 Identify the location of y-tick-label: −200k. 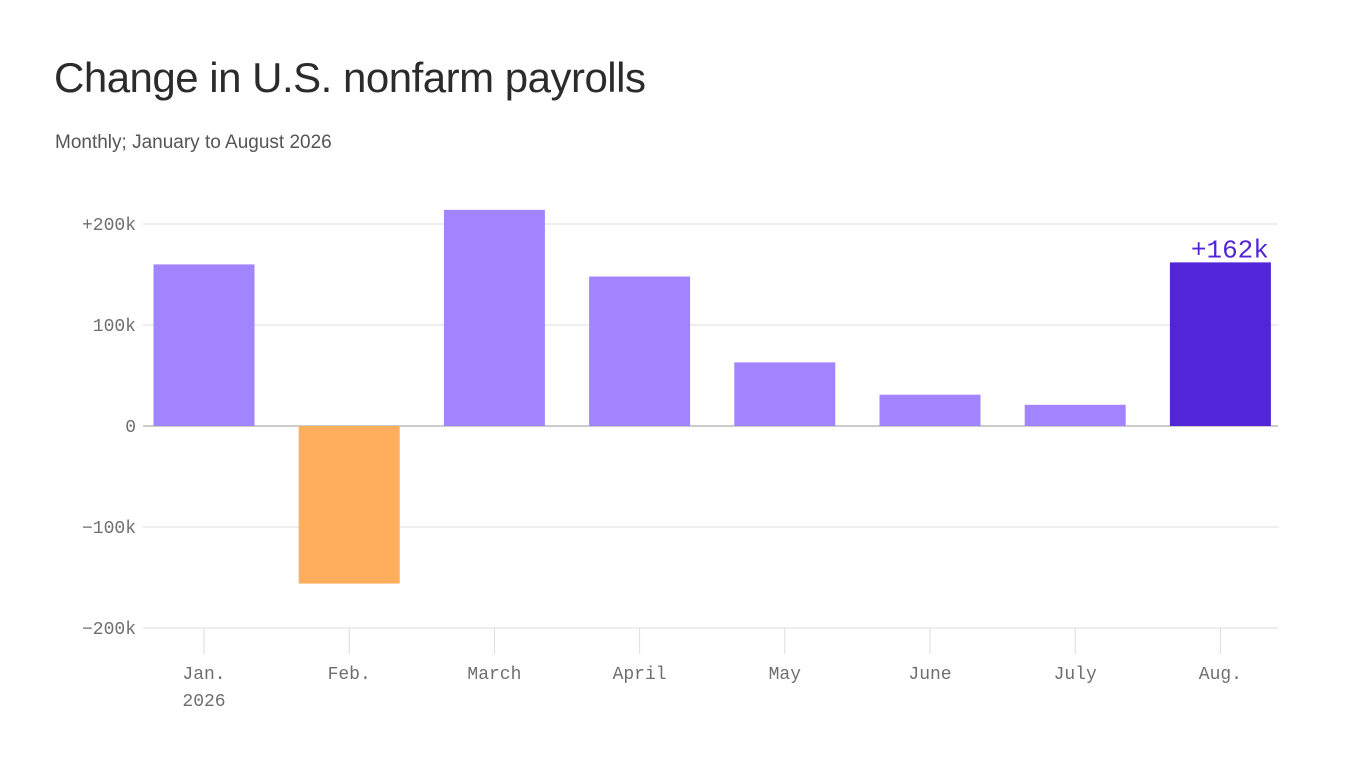
(109, 630).